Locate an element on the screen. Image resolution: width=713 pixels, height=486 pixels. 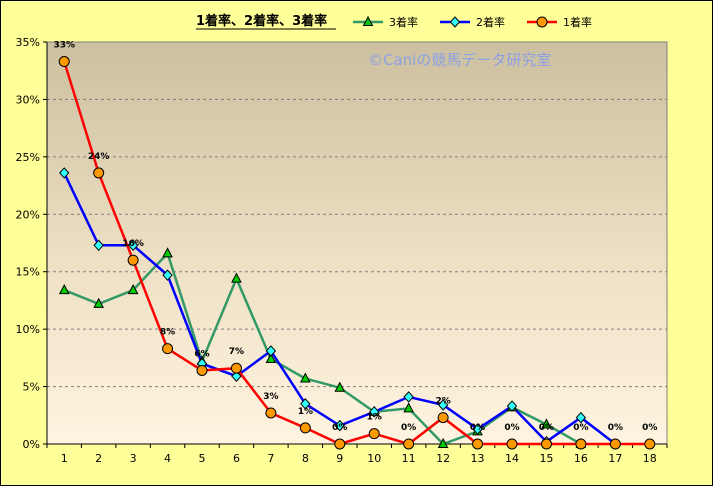
x-tick-label: 3 is located at coordinates (133, 458).